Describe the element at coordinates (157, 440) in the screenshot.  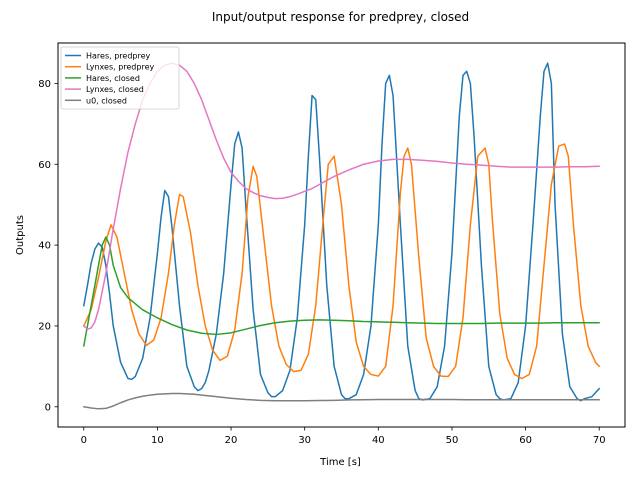
I see `x-tick-label: 10` at that location.